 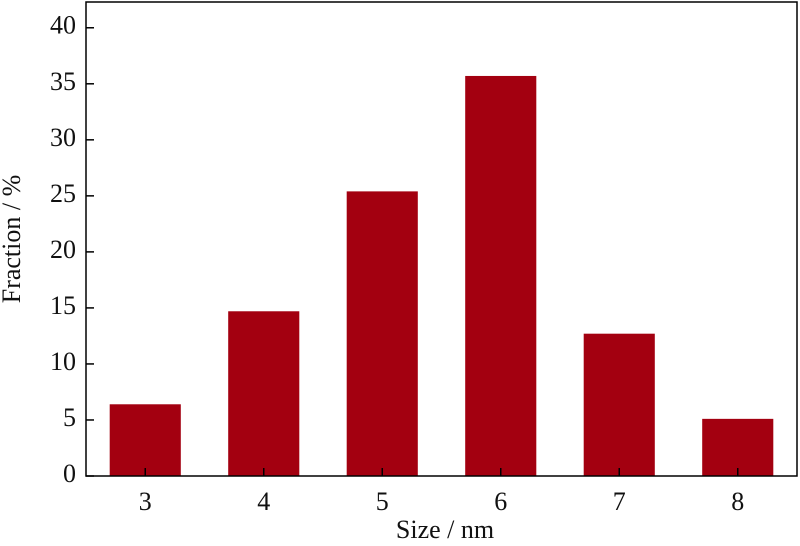 What do you see at coordinates (382, 501) in the screenshot?
I see `x-tick-label: 5` at bounding box center [382, 501].